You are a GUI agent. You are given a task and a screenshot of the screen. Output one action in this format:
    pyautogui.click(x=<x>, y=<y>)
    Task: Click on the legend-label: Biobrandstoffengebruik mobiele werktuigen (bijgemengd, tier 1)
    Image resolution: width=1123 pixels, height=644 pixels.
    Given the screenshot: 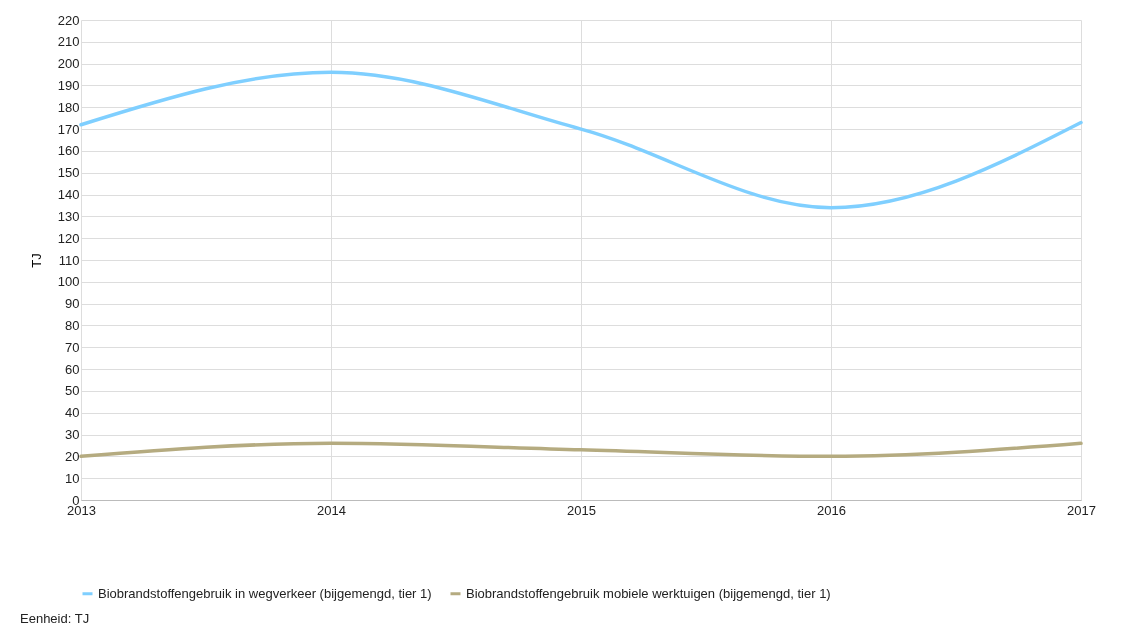 What is the action you would take?
    pyautogui.click(x=648, y=593)
    